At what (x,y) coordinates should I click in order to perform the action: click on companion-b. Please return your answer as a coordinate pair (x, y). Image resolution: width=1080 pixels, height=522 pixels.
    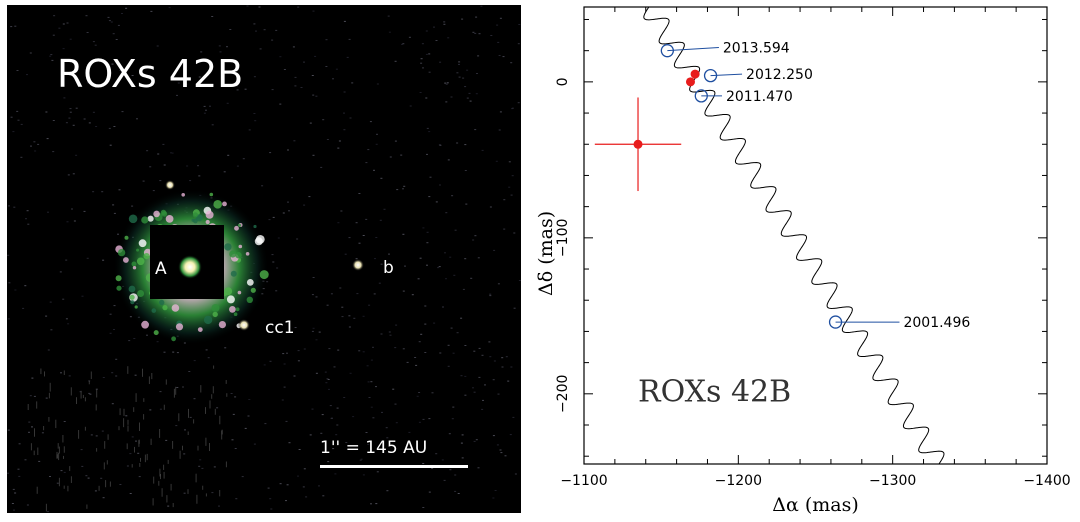
    Looking at the image, I should click on (358, 265).